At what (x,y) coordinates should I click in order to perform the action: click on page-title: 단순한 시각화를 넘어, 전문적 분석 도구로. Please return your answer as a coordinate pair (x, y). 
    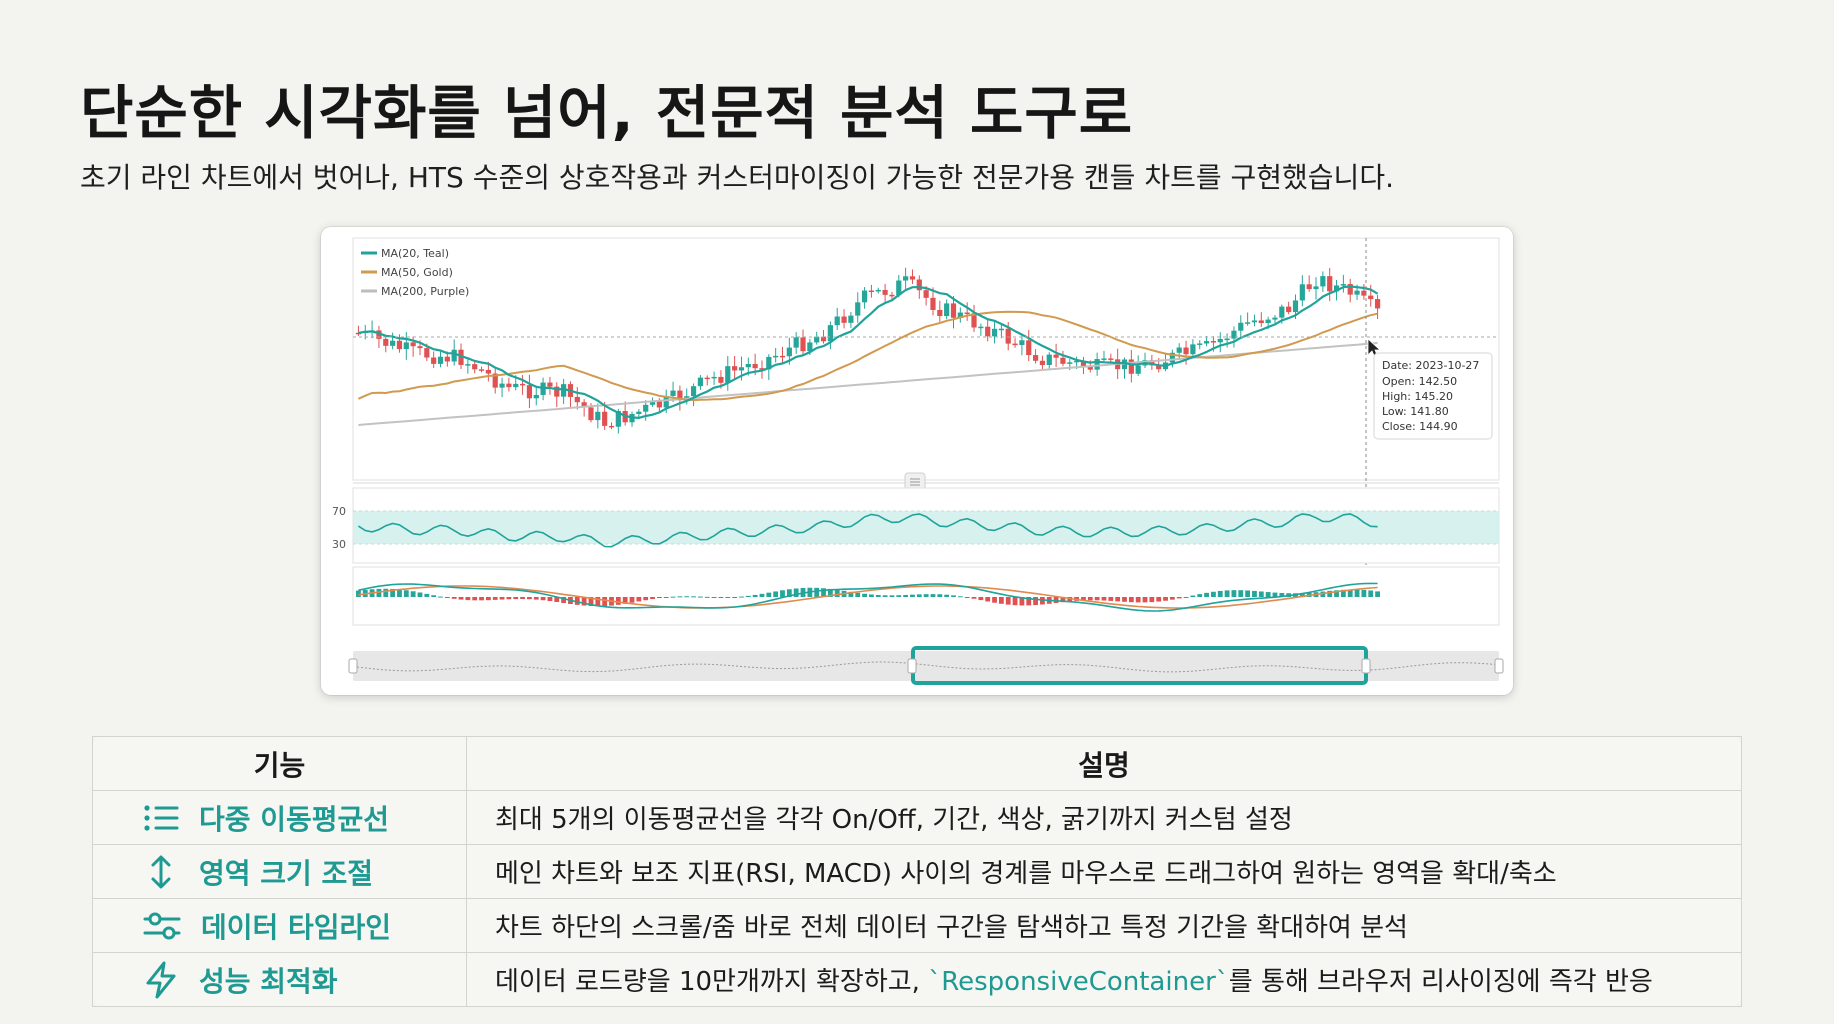
    Looking at the image, I should click on (607, 113).